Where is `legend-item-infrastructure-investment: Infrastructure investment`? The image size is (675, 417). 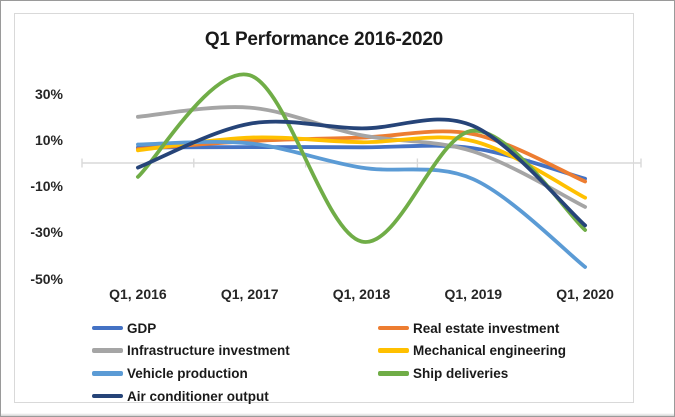 legend-item-infrastructure-investment: Infrastructure investment is located at coordinates (191, 351).